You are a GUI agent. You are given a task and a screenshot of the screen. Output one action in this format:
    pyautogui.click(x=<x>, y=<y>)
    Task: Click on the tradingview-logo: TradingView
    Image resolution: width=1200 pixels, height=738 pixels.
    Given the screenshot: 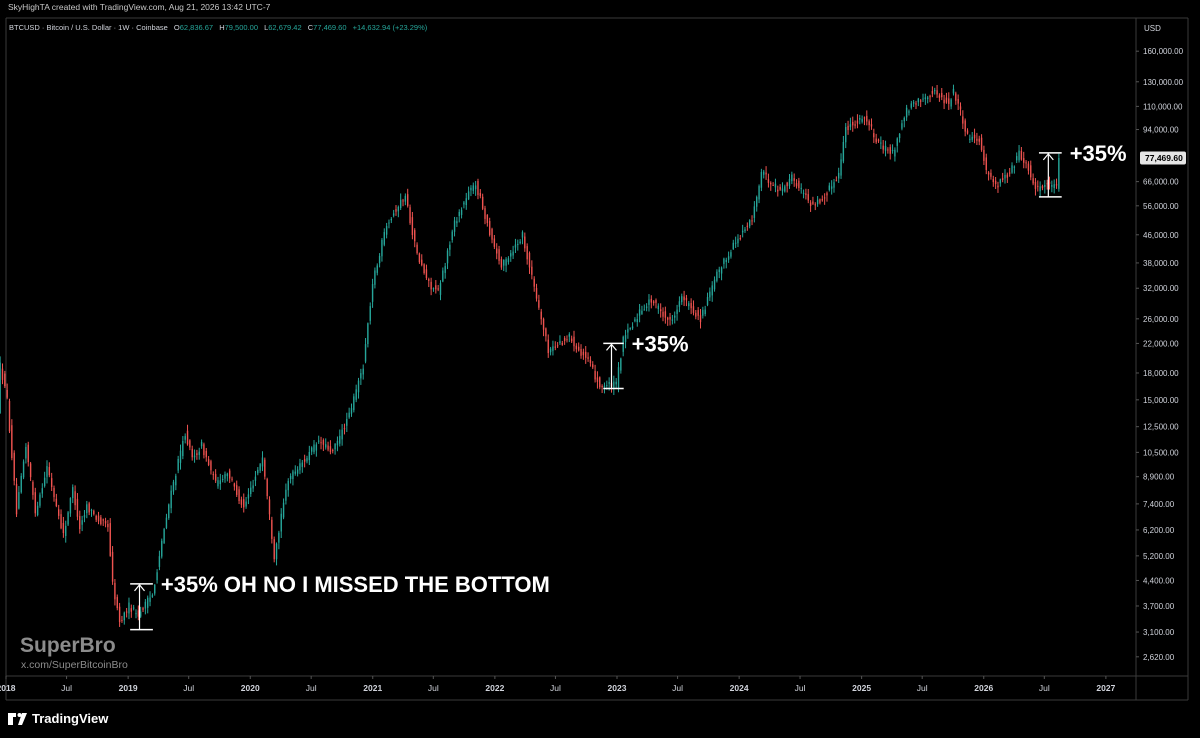 What is the action you would take?
    pyautogui.click(x=58, y=718)
    